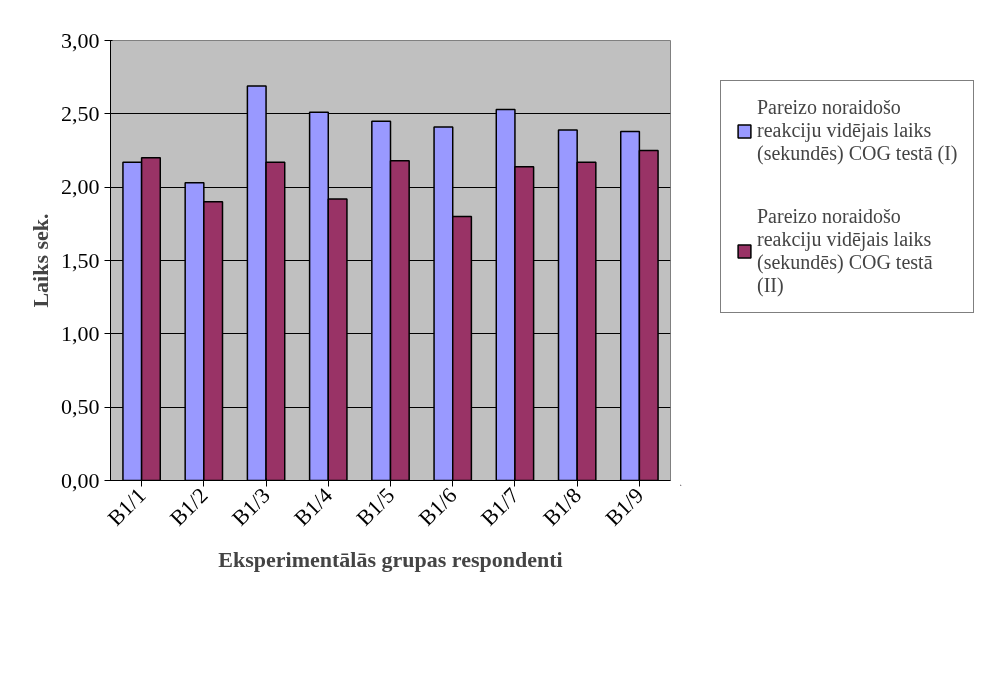  Describe the element at coordinates (80, 260) in the screenshot. I see `y-tick-label: 1,50` at that location.